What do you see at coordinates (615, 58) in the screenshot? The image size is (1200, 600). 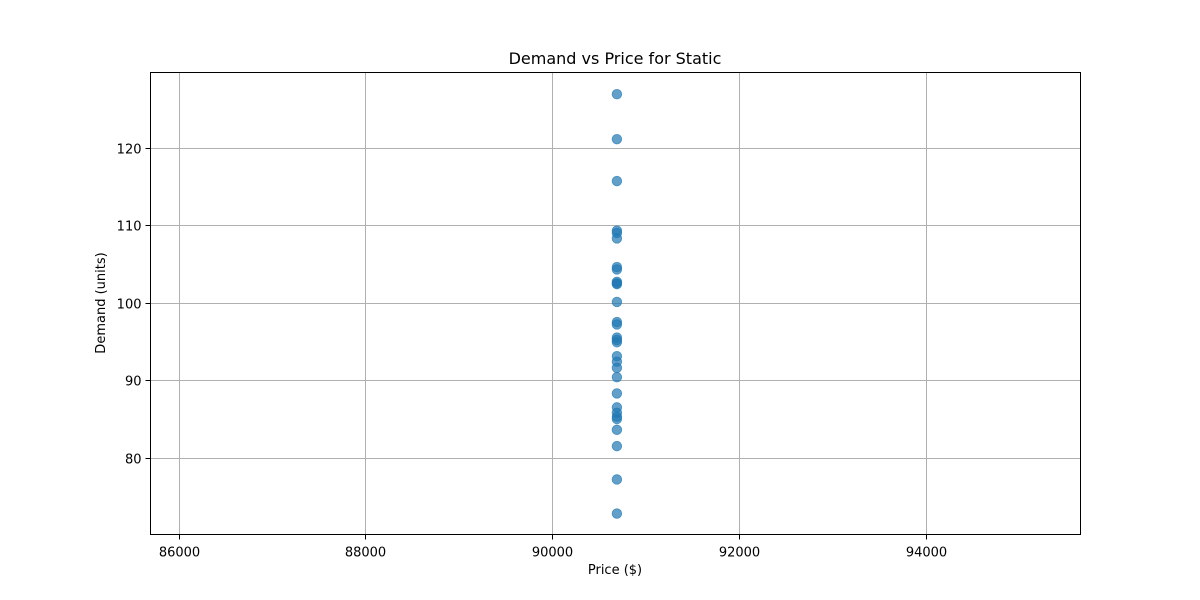 I see `chart-title: Demand vs Price for Static` at bounding box center [615, 58].